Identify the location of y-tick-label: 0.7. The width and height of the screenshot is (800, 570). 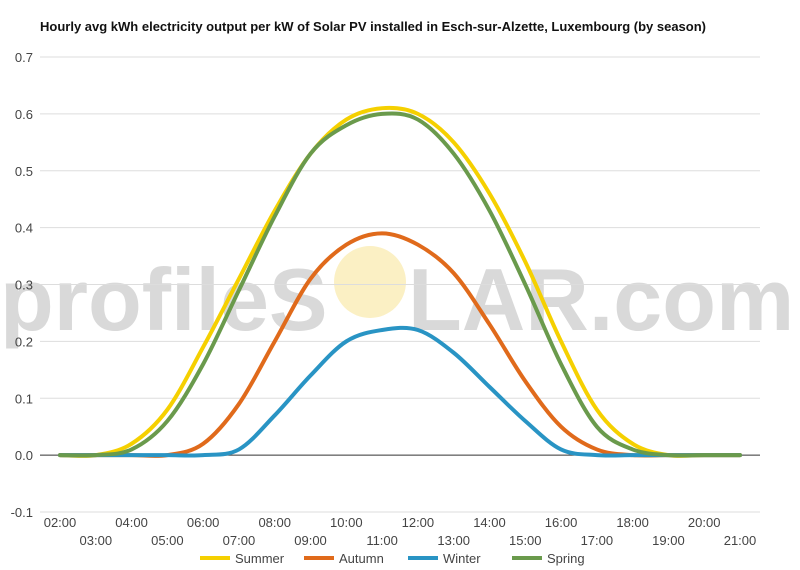
(24, 57).